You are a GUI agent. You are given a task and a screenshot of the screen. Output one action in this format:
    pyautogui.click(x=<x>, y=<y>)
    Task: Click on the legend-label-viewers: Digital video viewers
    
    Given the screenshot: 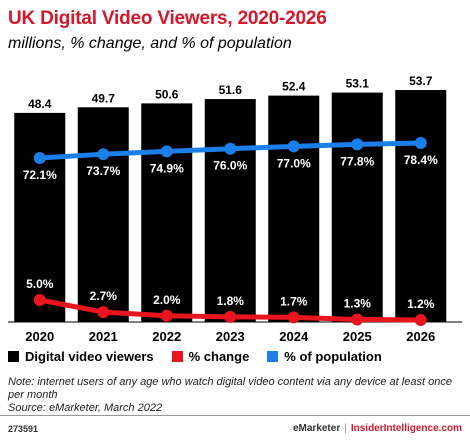 What is the action you would take?
    pyautogui.click(x=89, y=356)
    